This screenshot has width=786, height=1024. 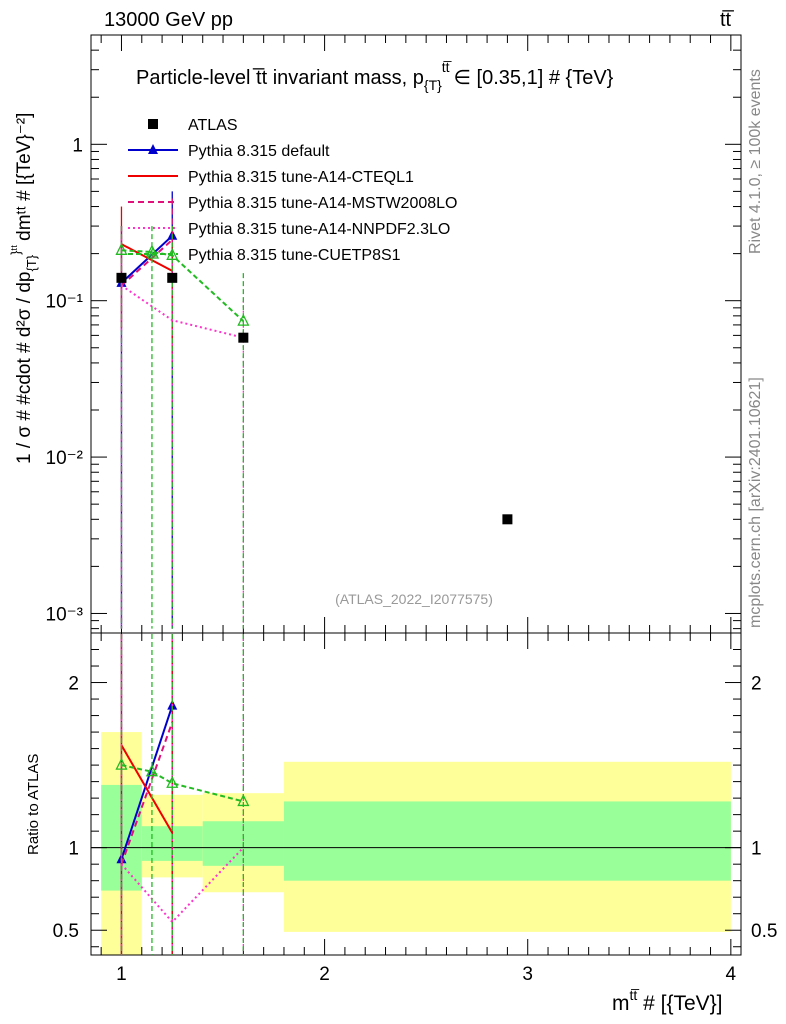 What do you see at coordinates (121, 974) in the screenshot?
I see `x-tick-label: 1` at bounding box center [121, 974].